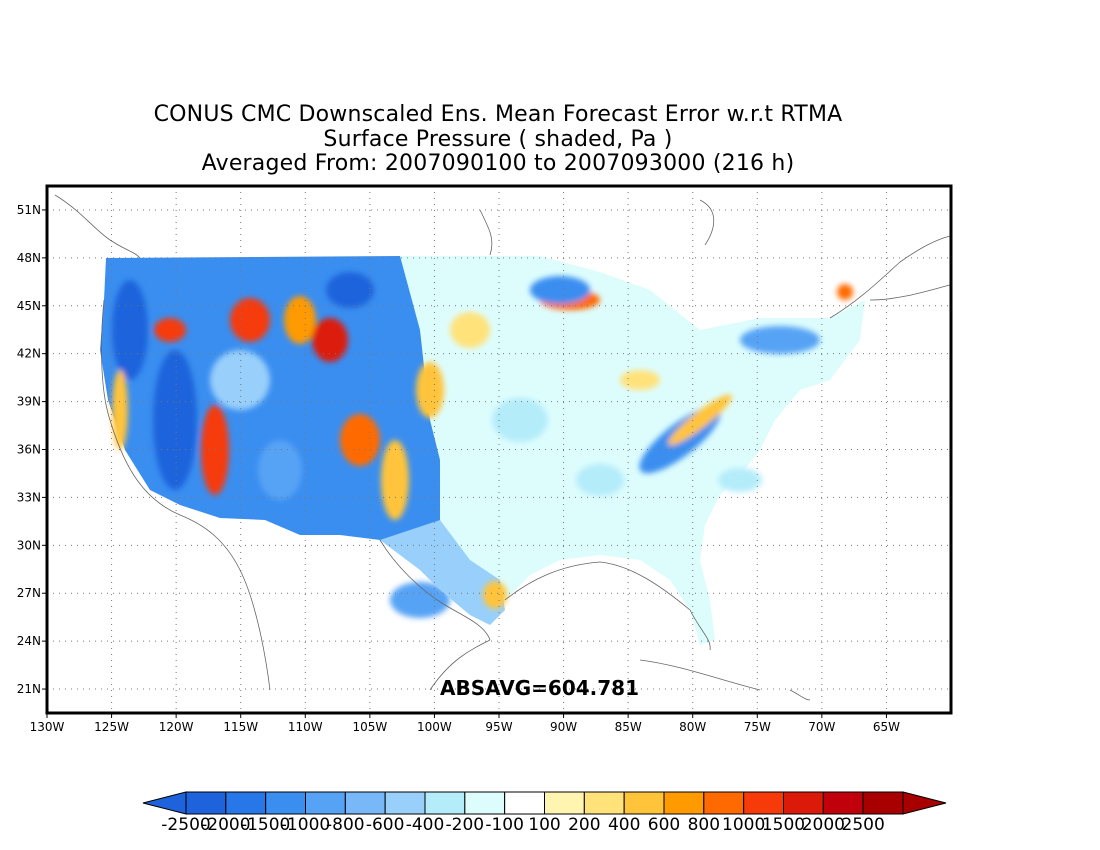  I want to click on colorbar-label: 100, so click(544, 825).